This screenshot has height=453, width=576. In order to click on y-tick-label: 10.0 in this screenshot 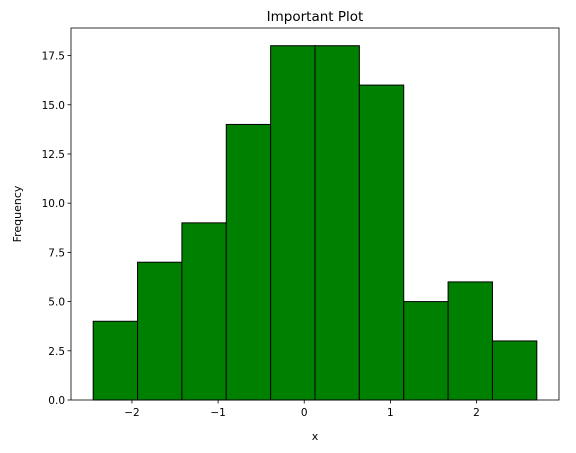, I will do `click(53, 204)`.